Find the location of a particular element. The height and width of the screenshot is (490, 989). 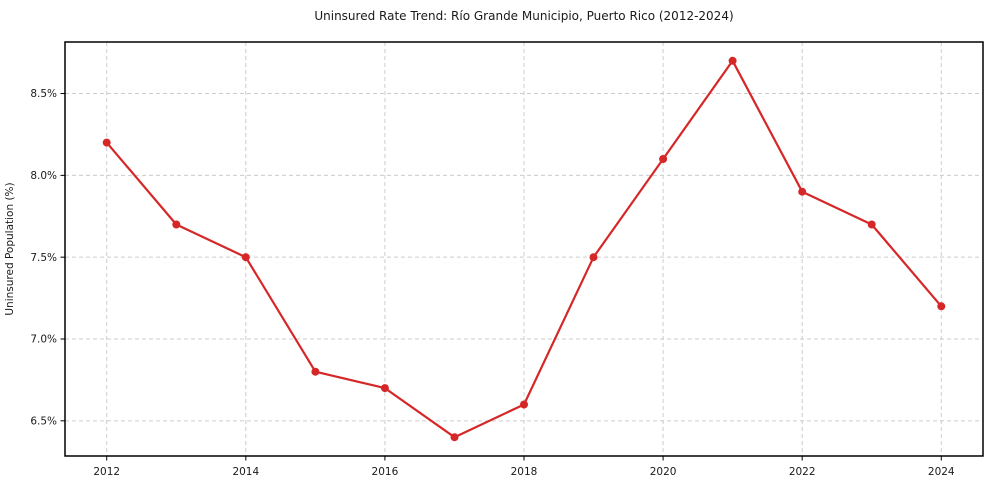

x-tick-label: 2018 is located at coordinates (524, 472).